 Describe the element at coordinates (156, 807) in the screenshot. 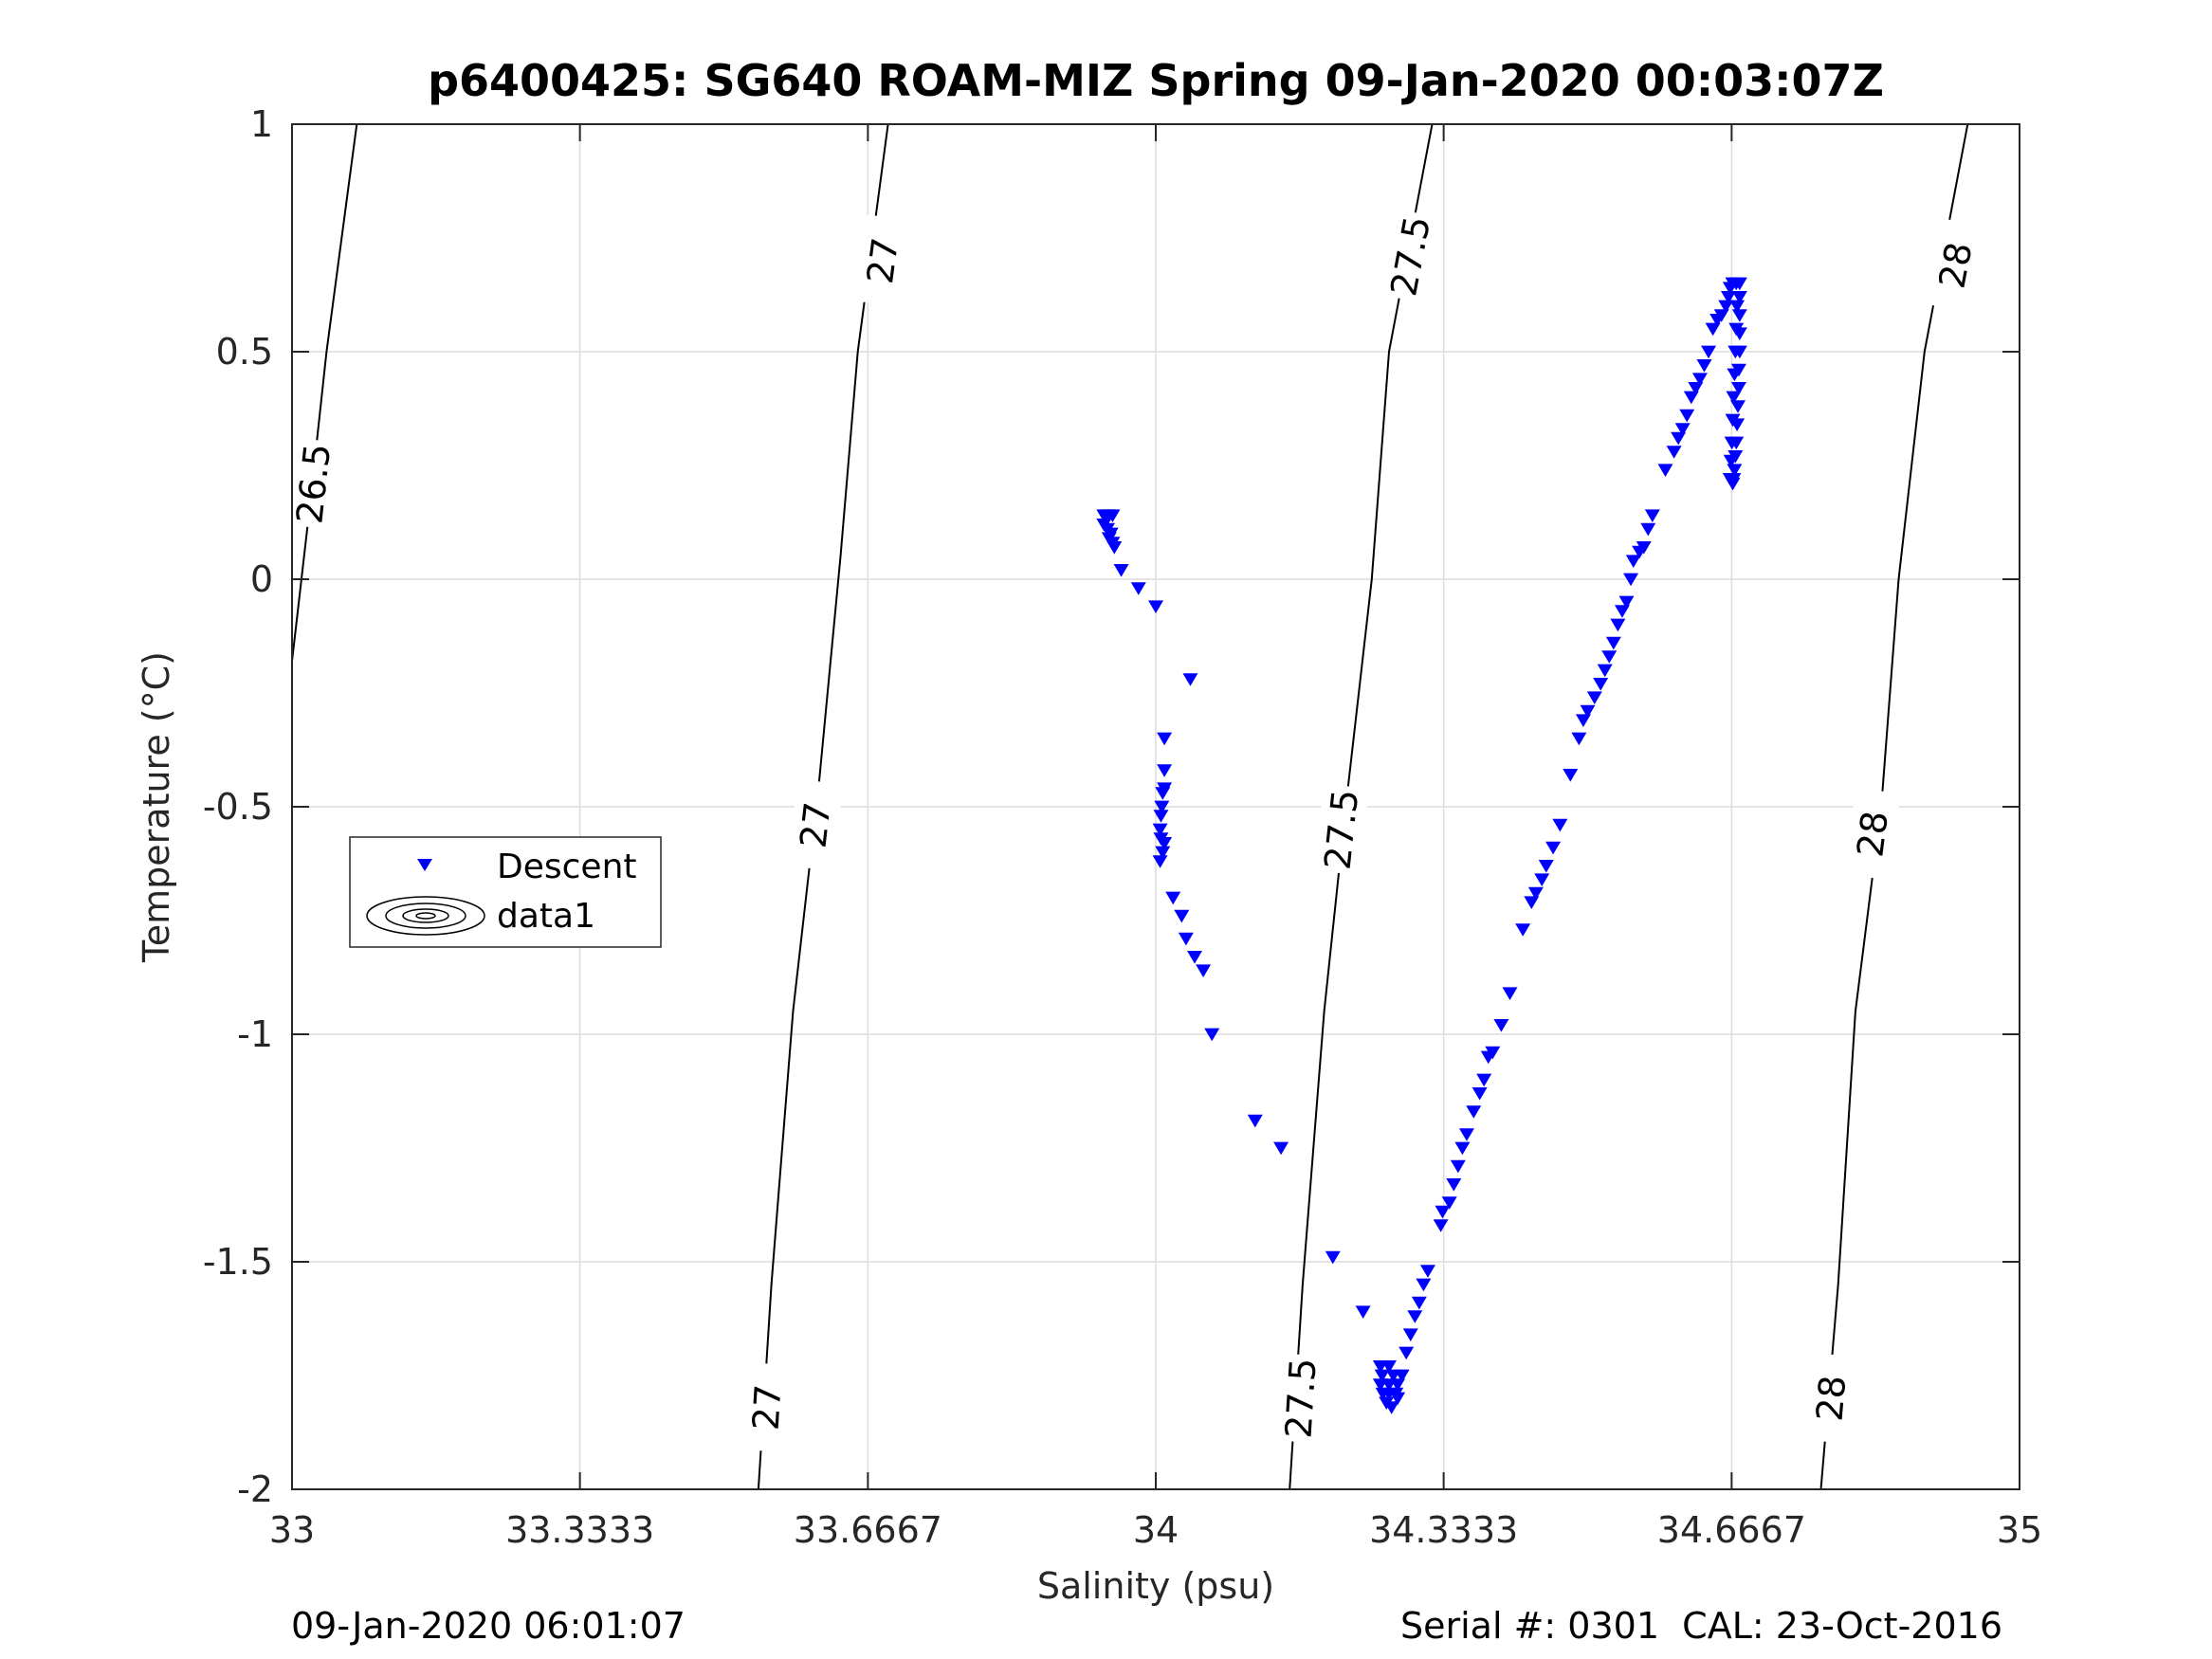

I see `y-axis-label: Temperature (°C)` at that location.